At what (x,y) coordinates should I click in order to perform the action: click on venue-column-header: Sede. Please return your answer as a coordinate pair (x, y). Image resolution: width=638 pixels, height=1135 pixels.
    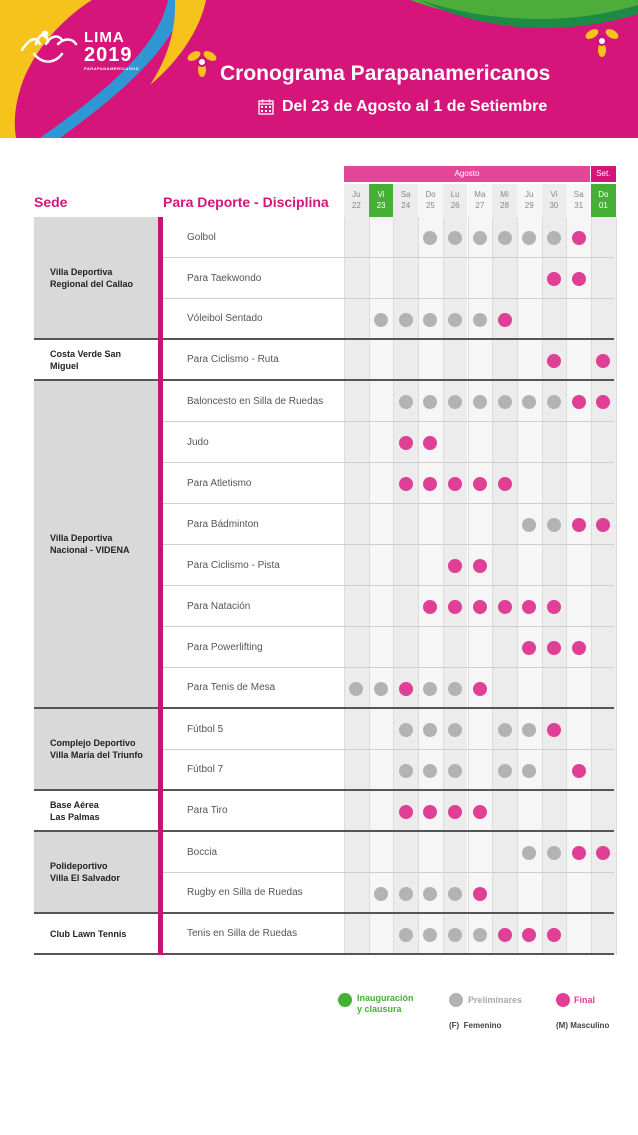
    Looking at the image, I should click on (51, 202).